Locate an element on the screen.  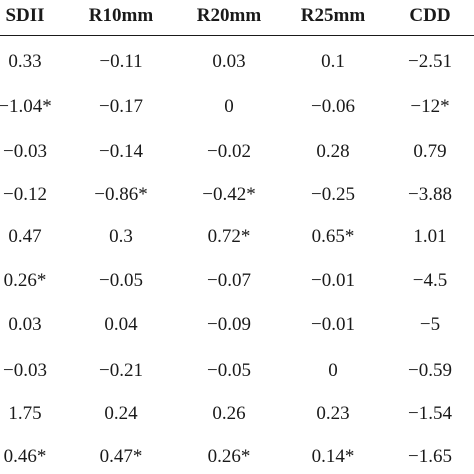
cell-r10mm: 0.47* is located at coordinates (121, 456).